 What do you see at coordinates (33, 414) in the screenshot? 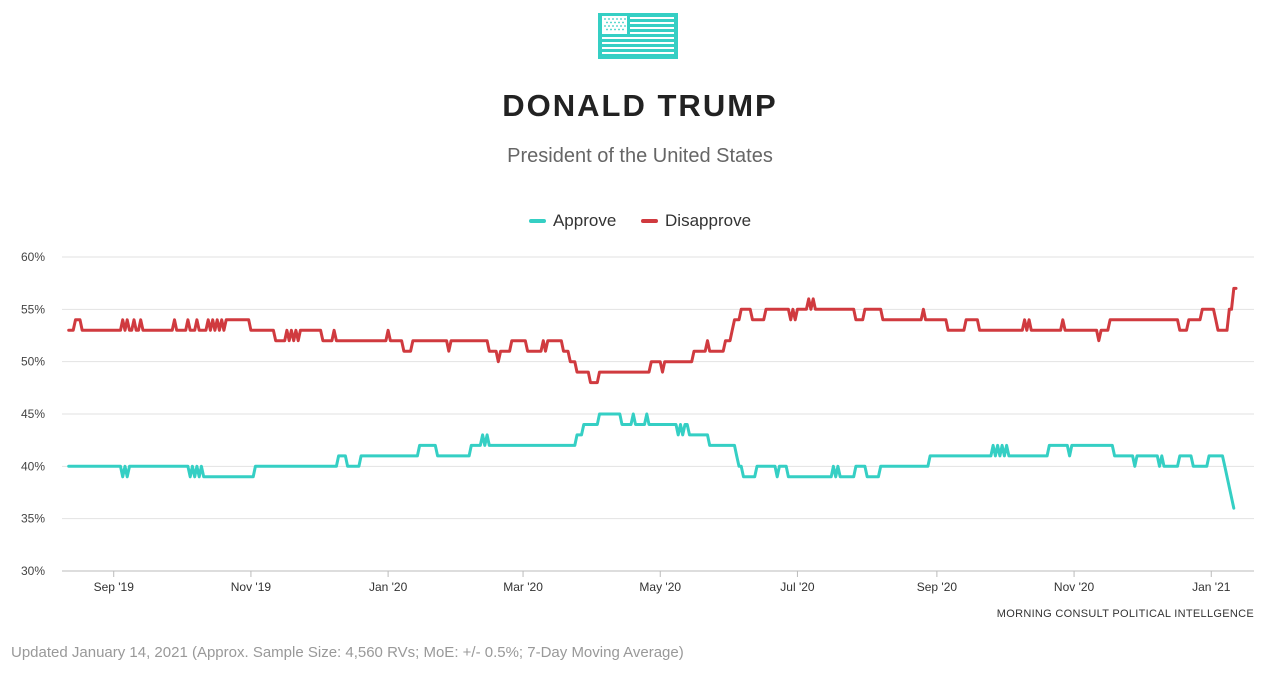
I see `y-tick-label: 45%` at bounding box center [33, 414].